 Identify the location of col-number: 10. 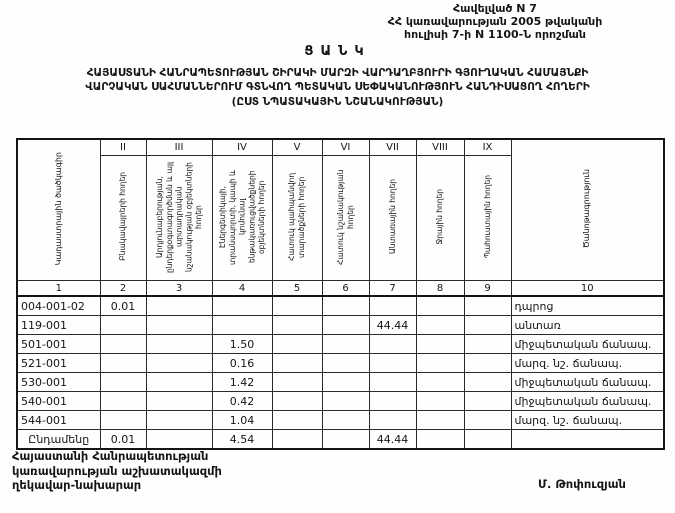
(587, 288).